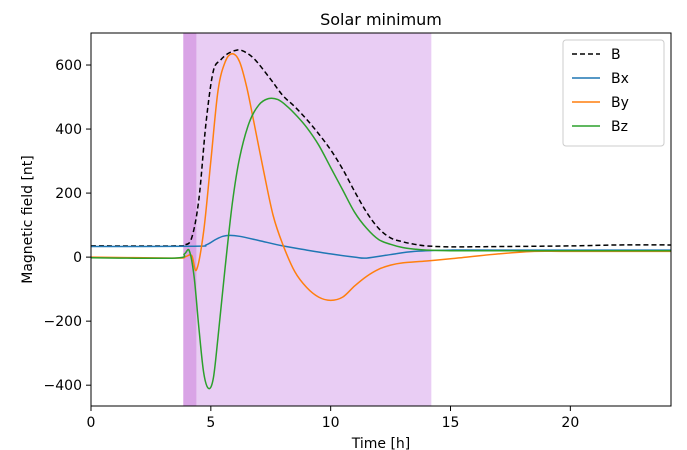  Describe the element at coordinates (68, 130) in the screenshot. I see `y-tick-label: 400` at that location.